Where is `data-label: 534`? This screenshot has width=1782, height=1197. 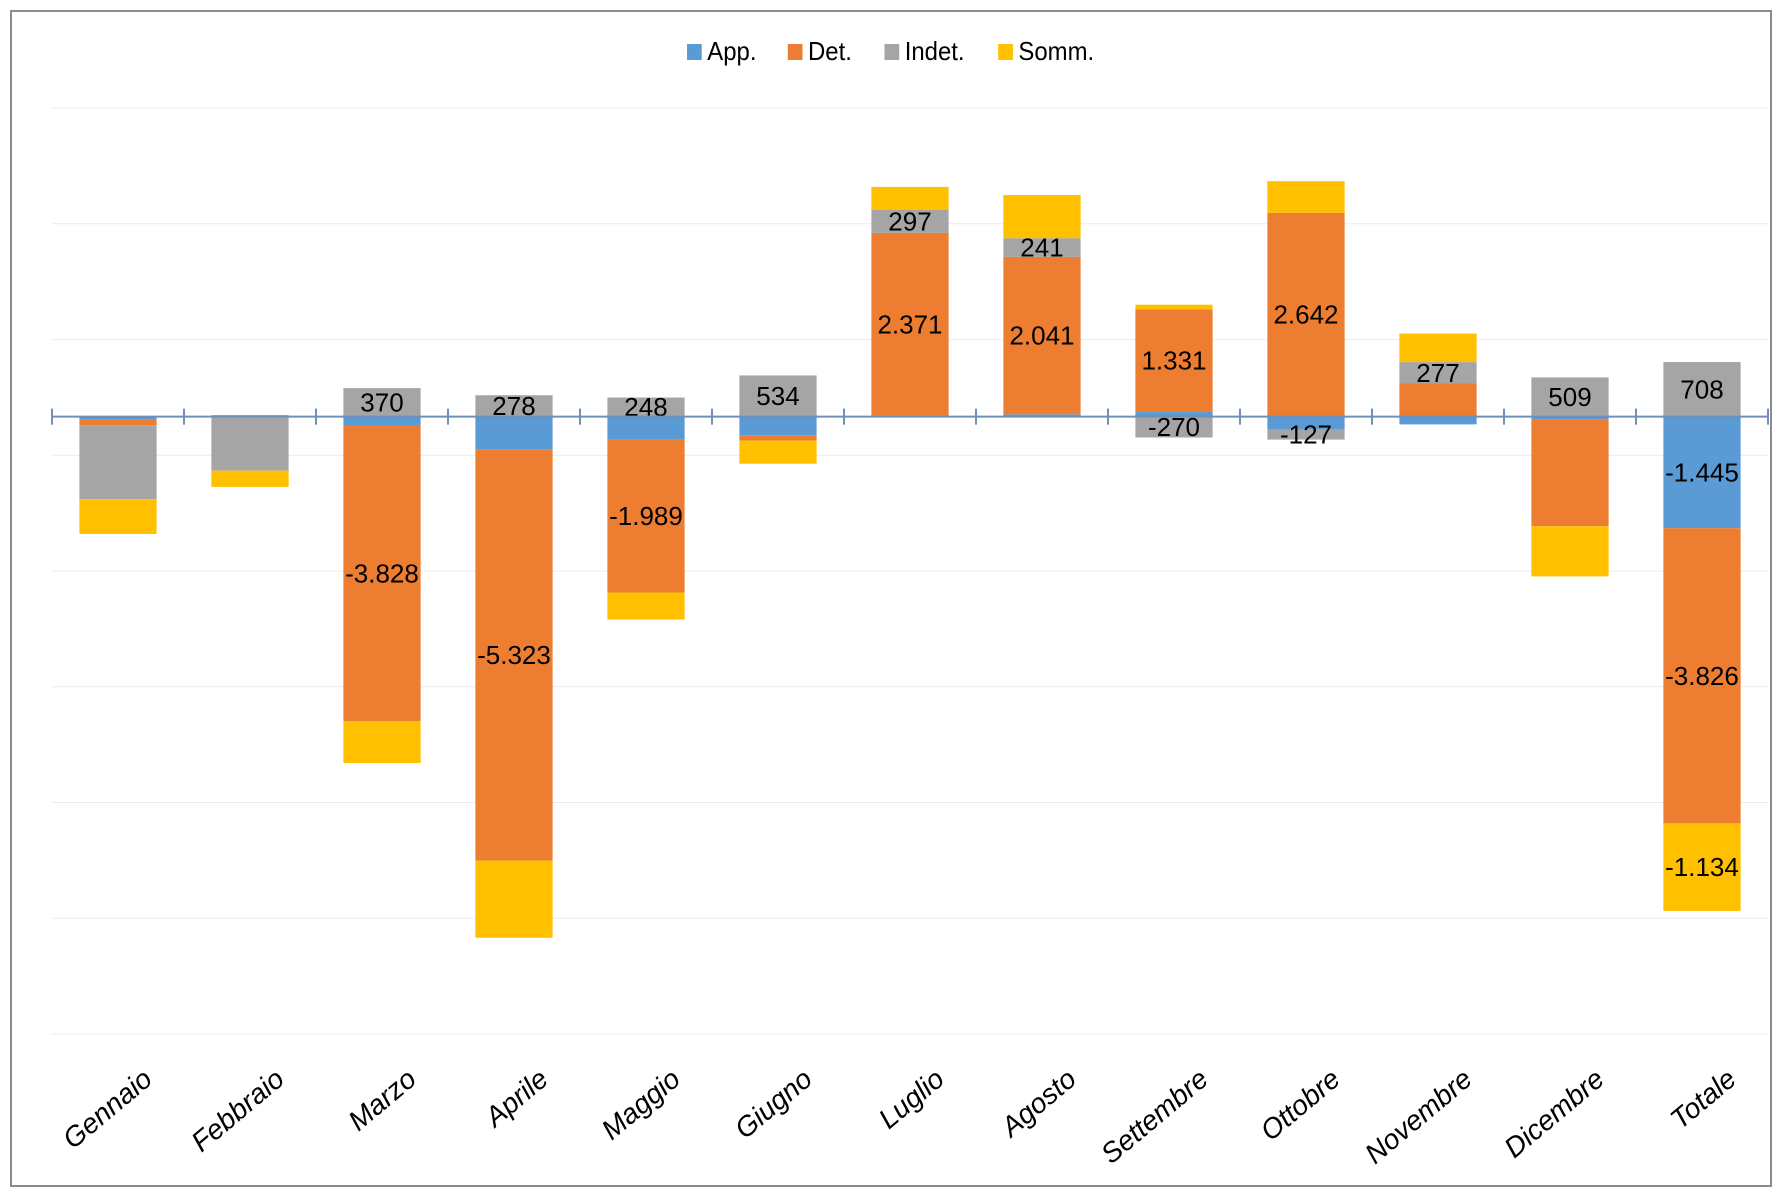
data-label: 534 is located at coordinates (777, 396).